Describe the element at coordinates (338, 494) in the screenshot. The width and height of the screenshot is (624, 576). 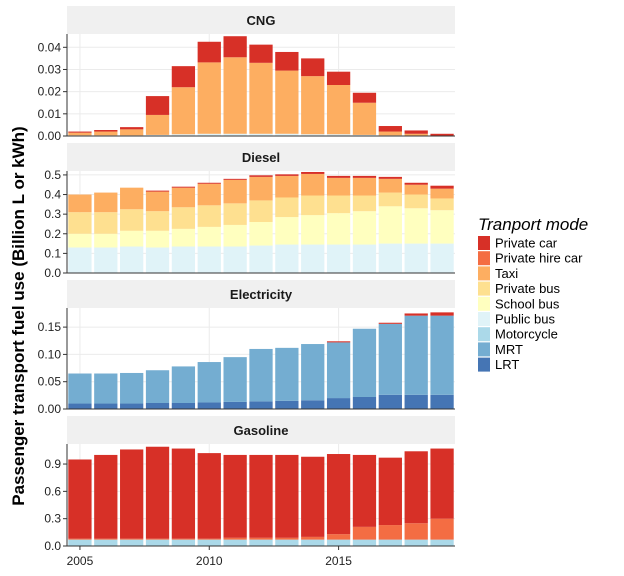
I see `bar-private-car-2015` at that location.